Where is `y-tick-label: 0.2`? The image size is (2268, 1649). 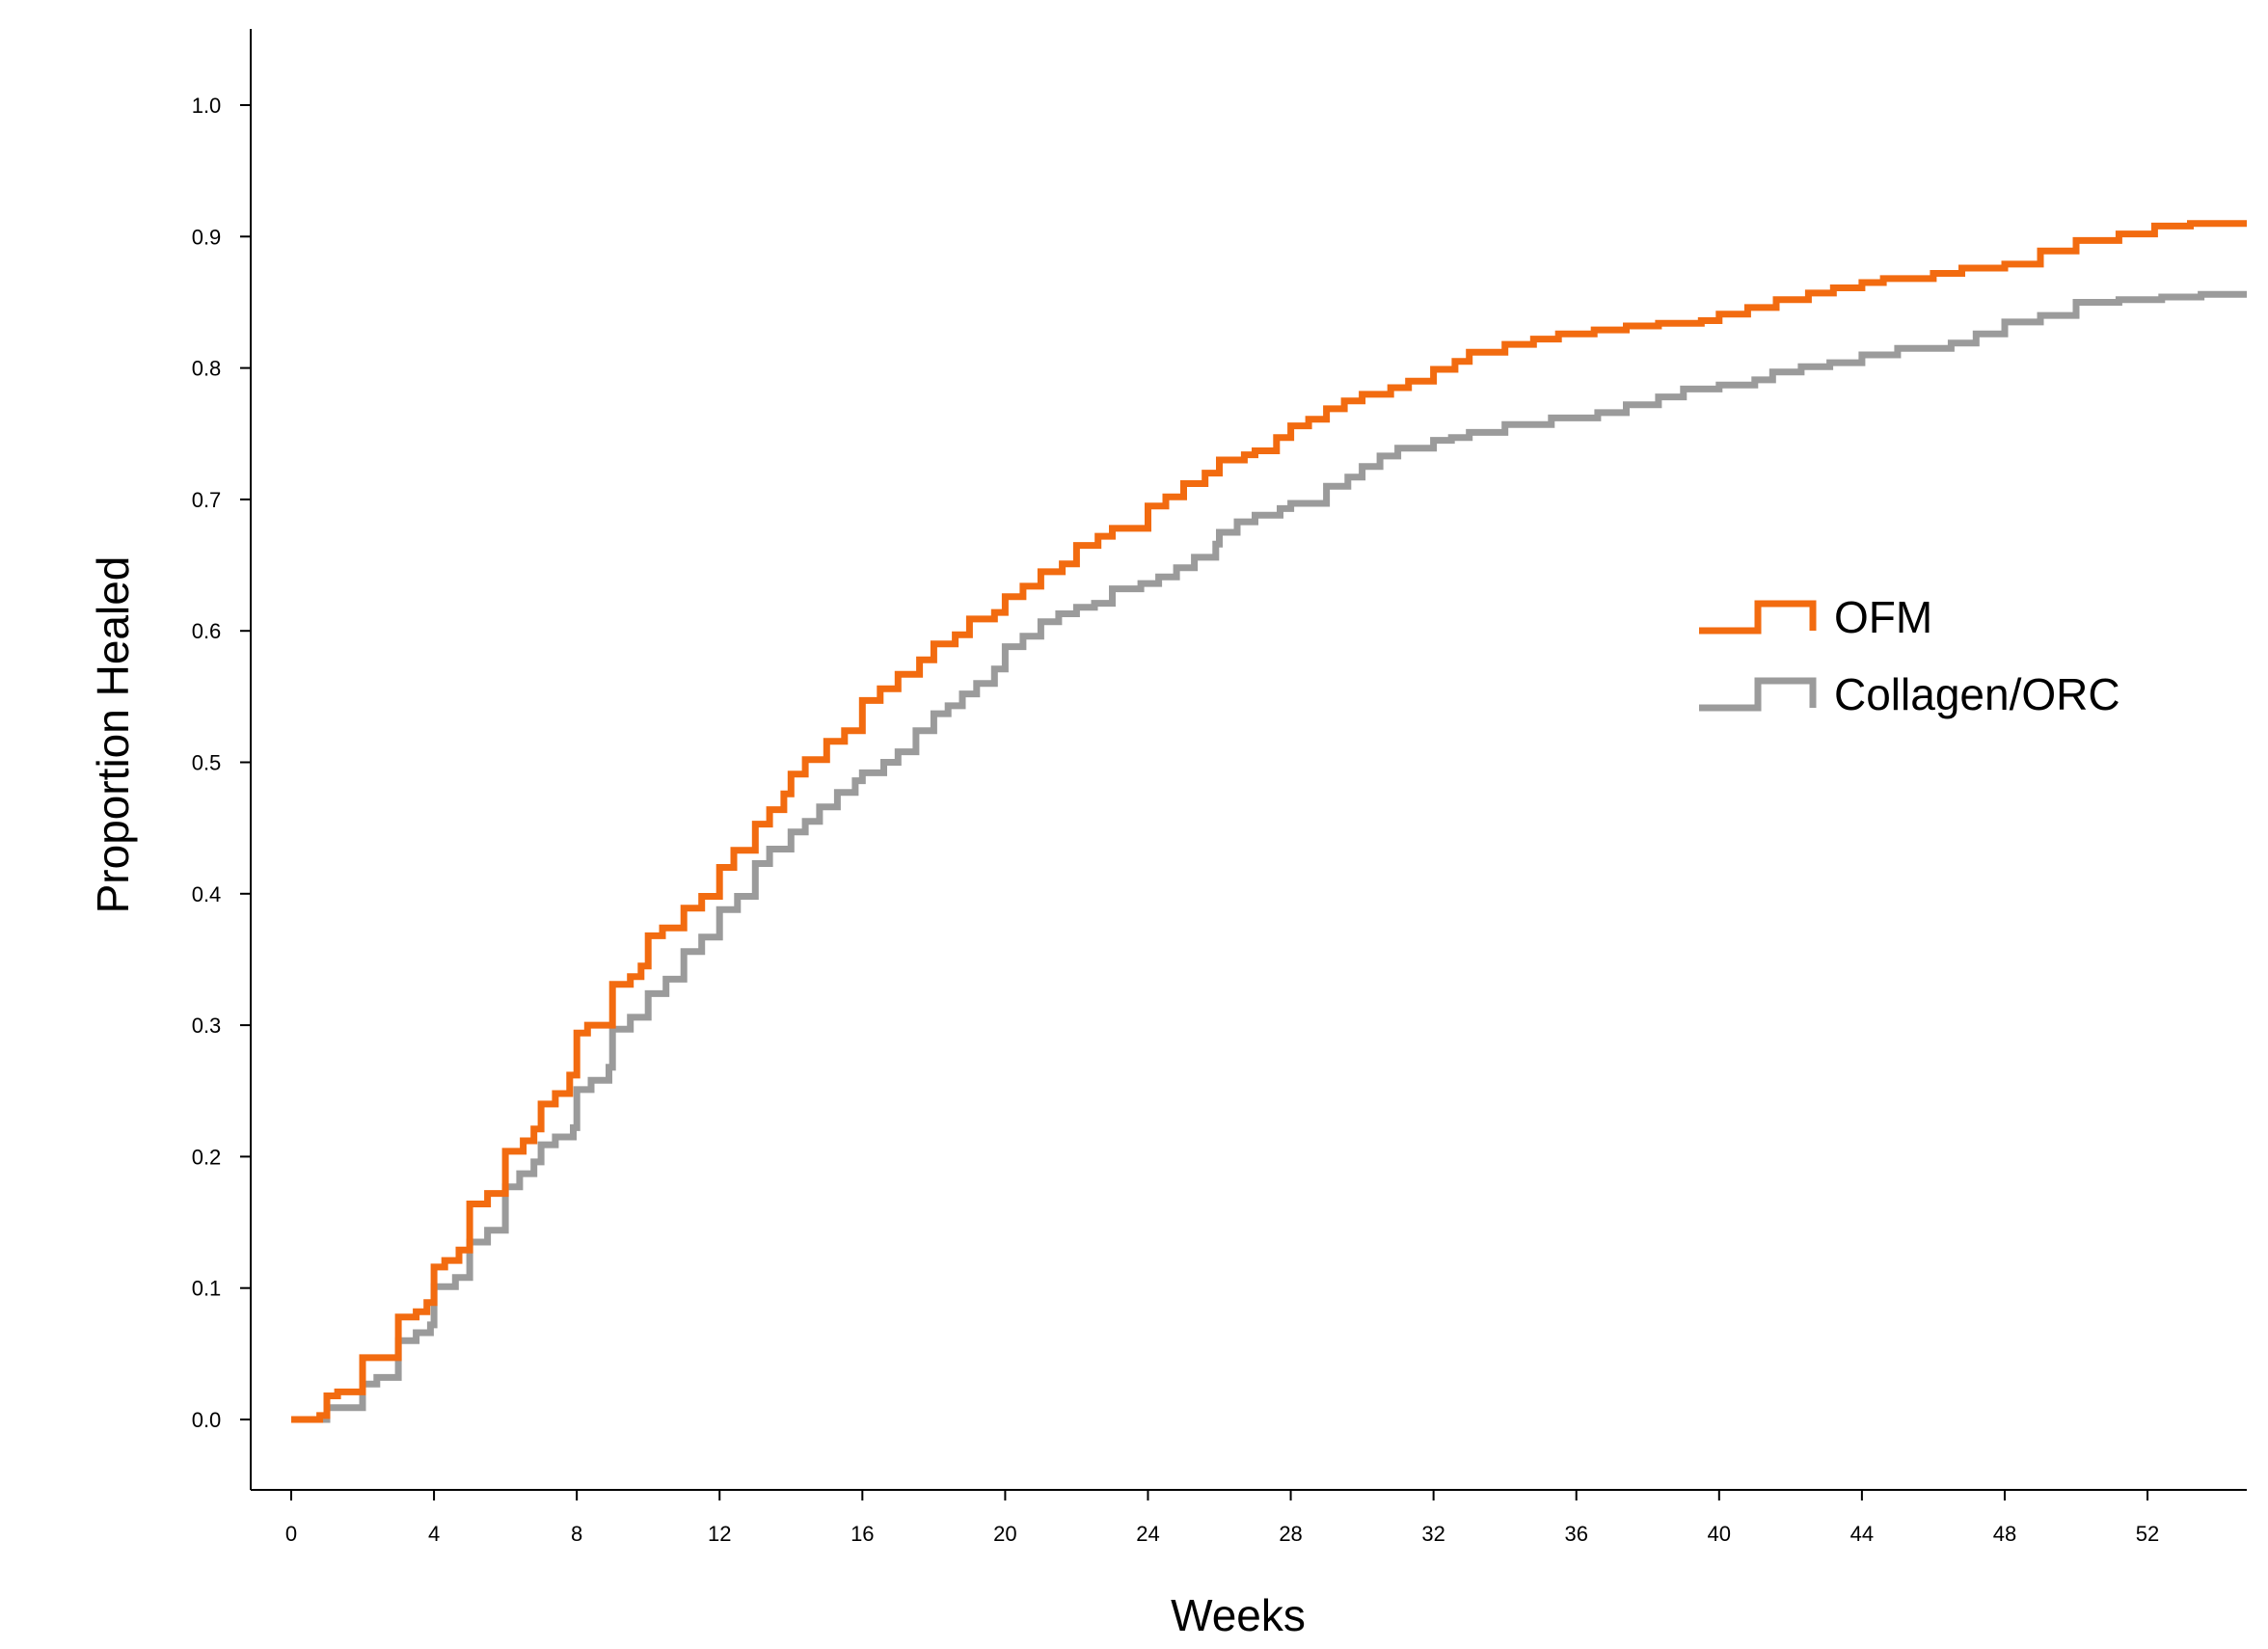
y-tick-label: 0.2 is located at coordinates (207, 1157).